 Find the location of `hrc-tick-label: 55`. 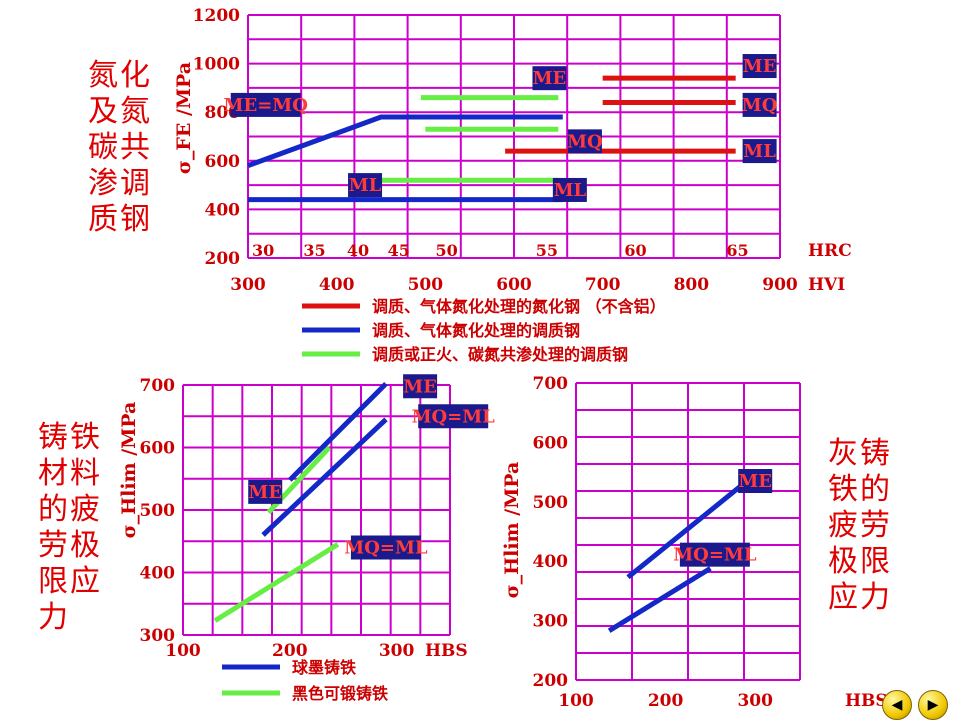

hrc-tick-label: 55 is located at coordinates (547, 250).